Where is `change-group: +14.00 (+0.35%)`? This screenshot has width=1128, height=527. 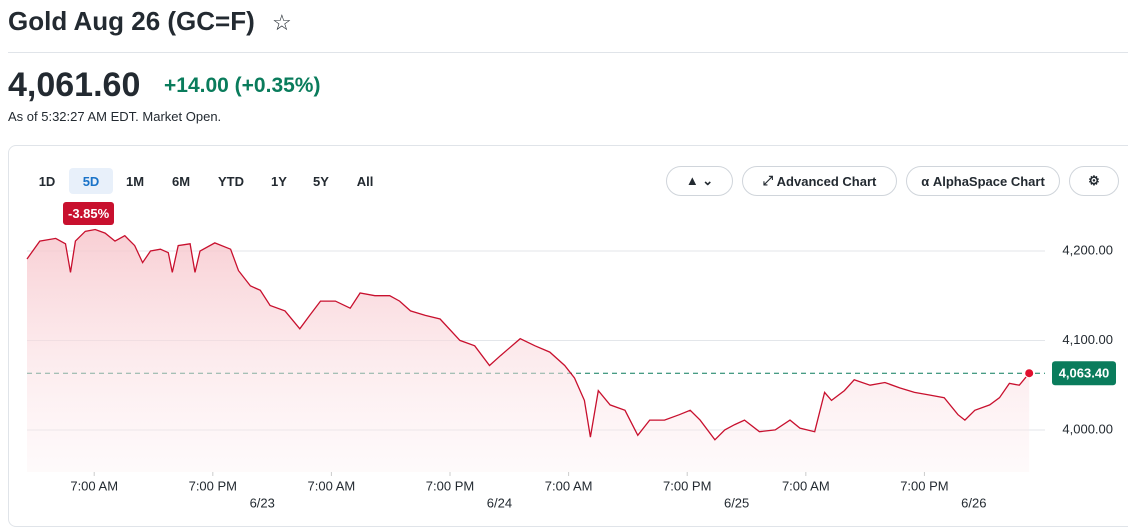 change-group: +14.00 (+0.35%) is located at coordinates (242, 86).